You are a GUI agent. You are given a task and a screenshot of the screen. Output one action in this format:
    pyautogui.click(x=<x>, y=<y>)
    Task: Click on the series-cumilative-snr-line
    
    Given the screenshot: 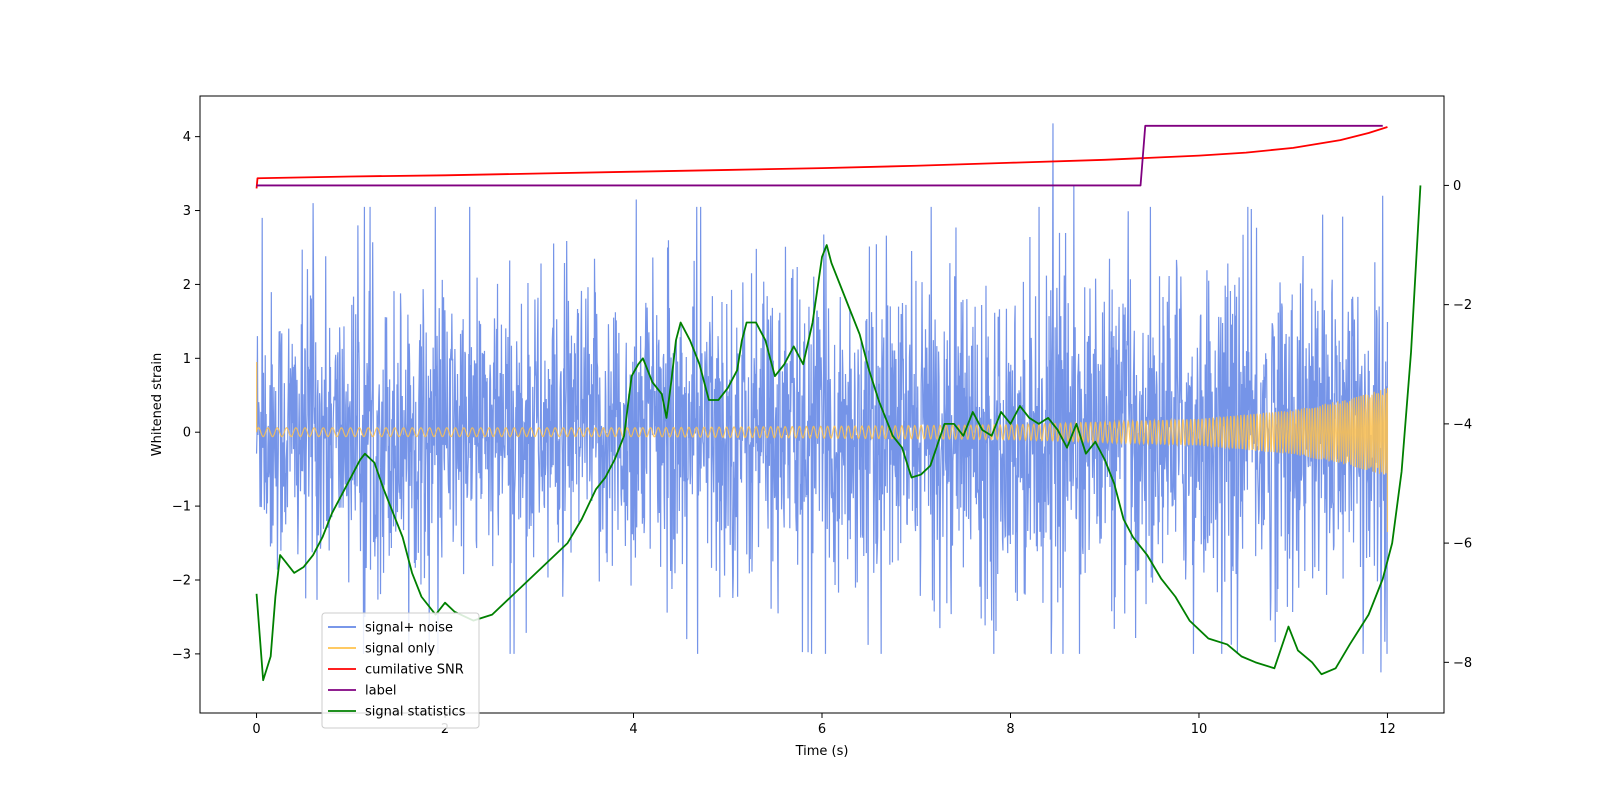 What is the action you would take?
    pyautogui.click(x=821, y=157)
    